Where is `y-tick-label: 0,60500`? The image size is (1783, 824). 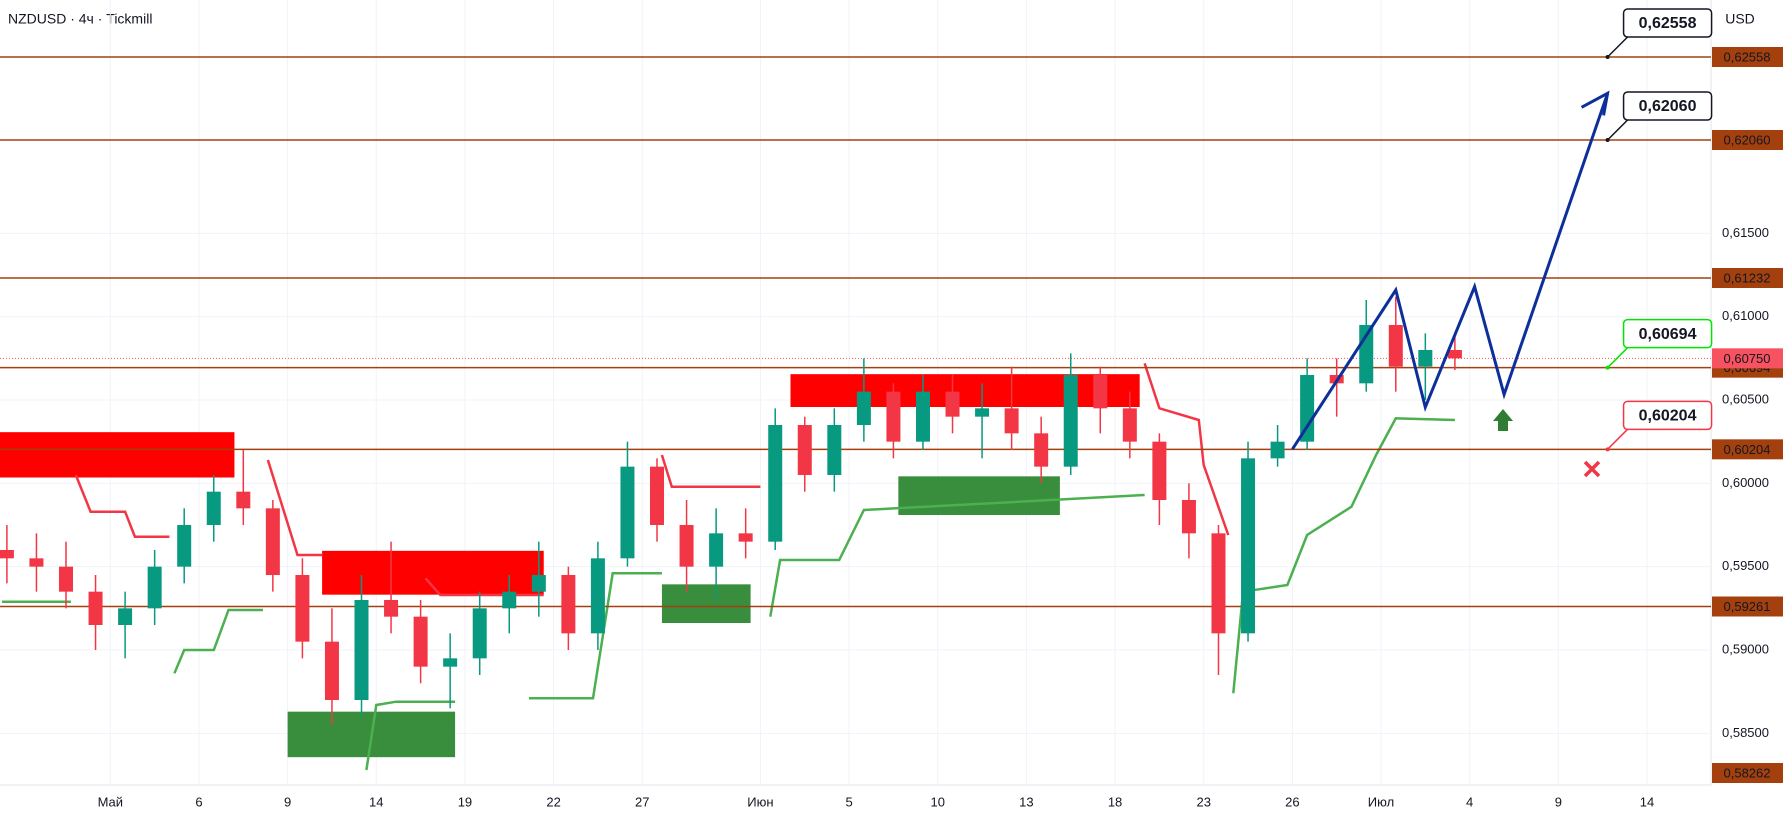
y-tick-label: 0,60500 is located at coordinates (1745, 398).